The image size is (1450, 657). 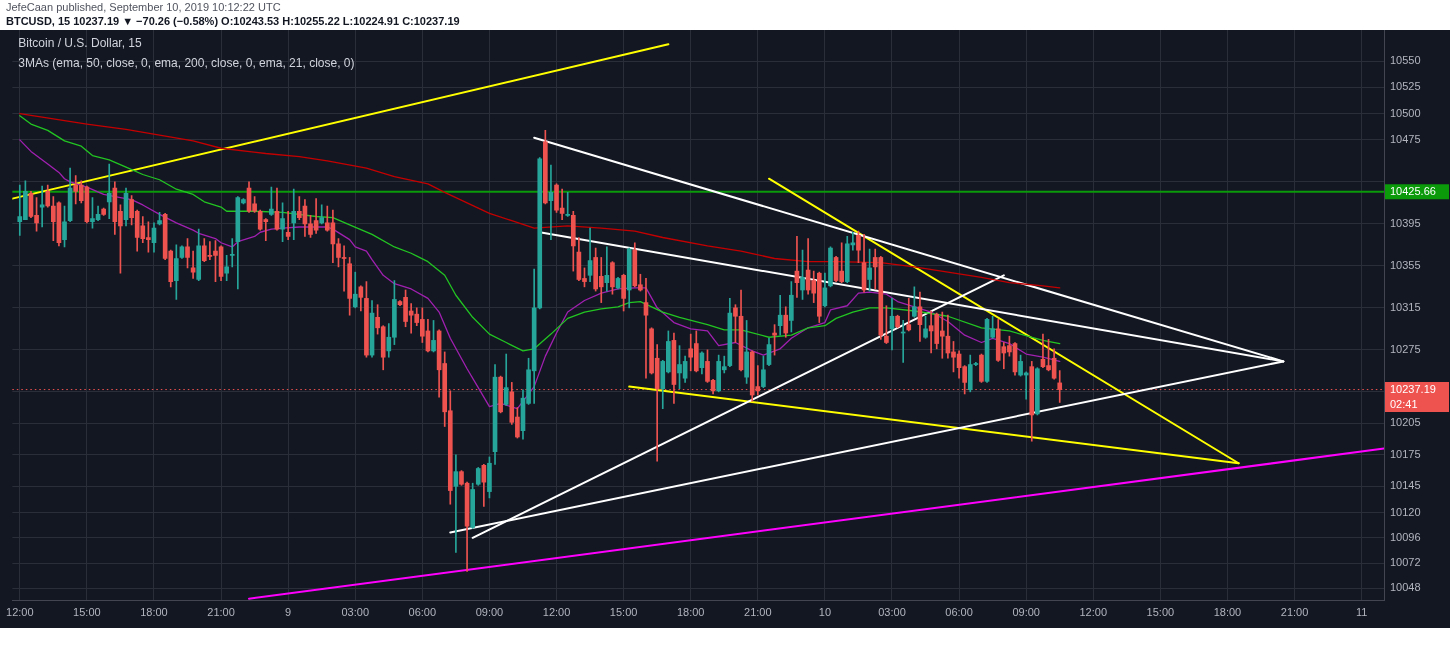 What do you see at coordinates (1404, 404) in the screenshot?
I see `text: 02:41` at bounding box center [1404, 404].